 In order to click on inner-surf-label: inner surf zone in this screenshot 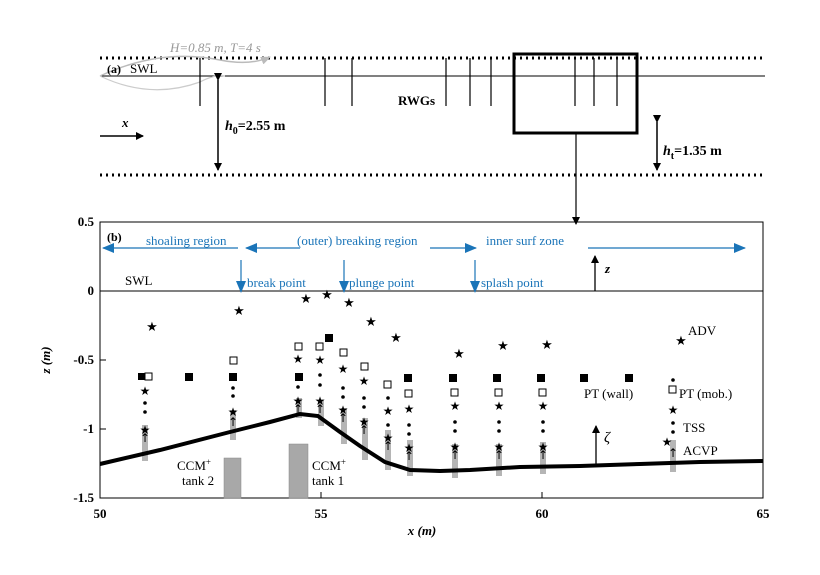, I will do `click(525, 240)`.